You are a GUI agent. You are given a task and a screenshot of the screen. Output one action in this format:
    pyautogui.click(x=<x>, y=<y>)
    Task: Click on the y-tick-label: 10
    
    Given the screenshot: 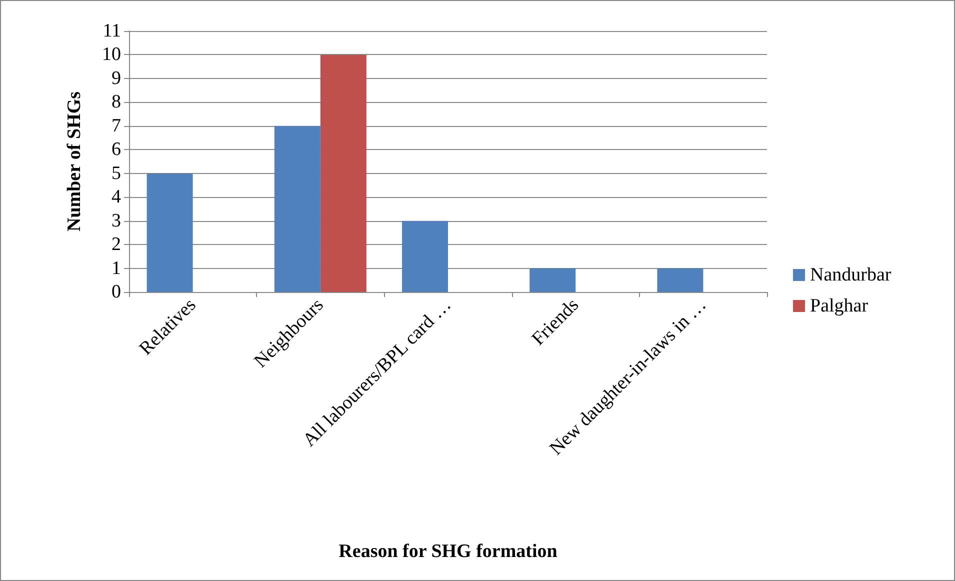 What is the action you would take?
    pyautogui.click(x=111, y=55)
    